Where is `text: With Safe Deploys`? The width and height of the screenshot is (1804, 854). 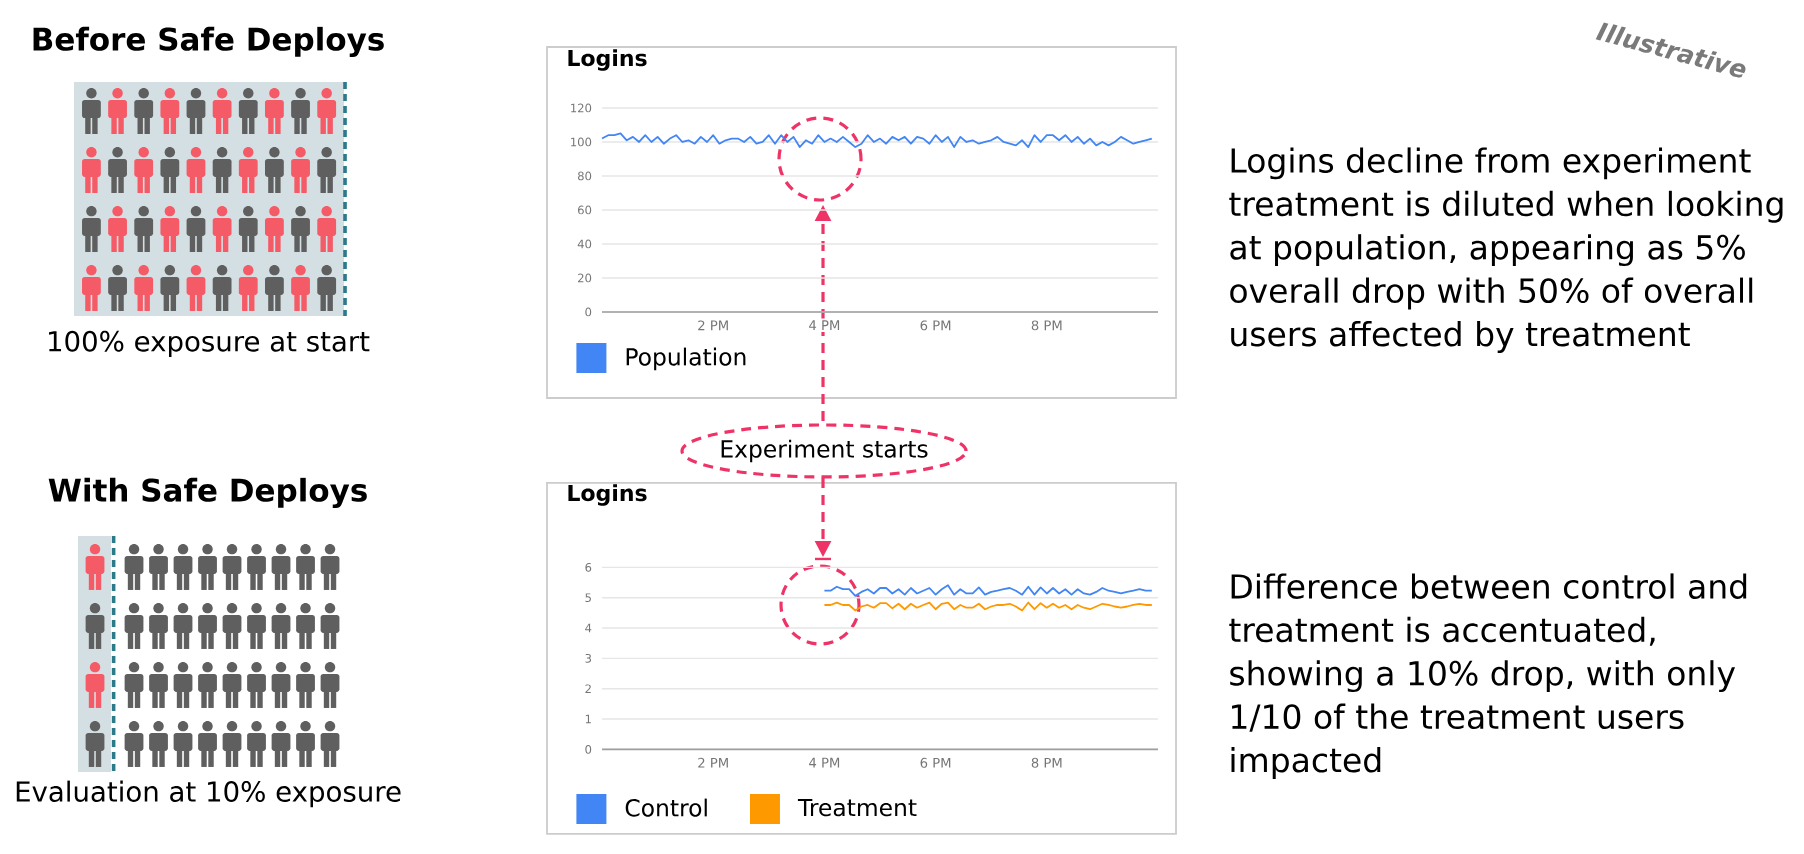
text: With Safe Deploys is located at coordinates (207, 493).